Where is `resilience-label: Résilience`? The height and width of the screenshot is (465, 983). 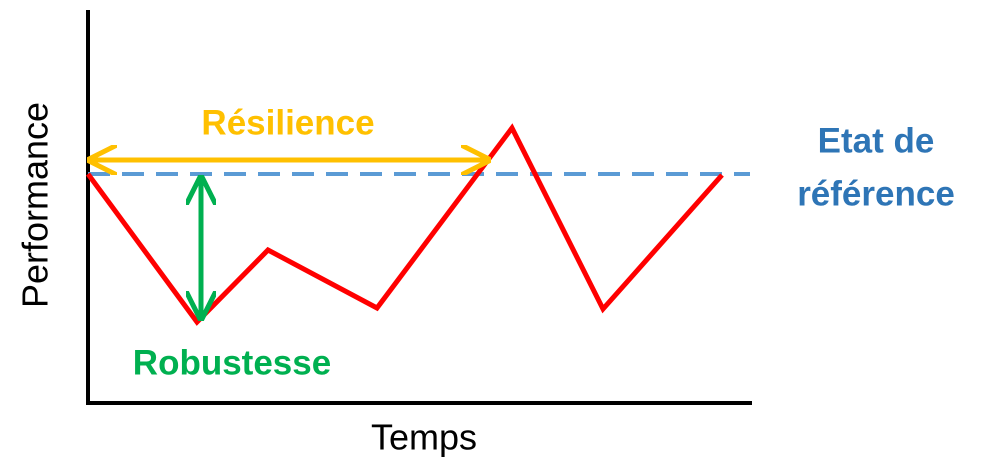 resilience-label: Résilience is located at coordinates (287, 122).